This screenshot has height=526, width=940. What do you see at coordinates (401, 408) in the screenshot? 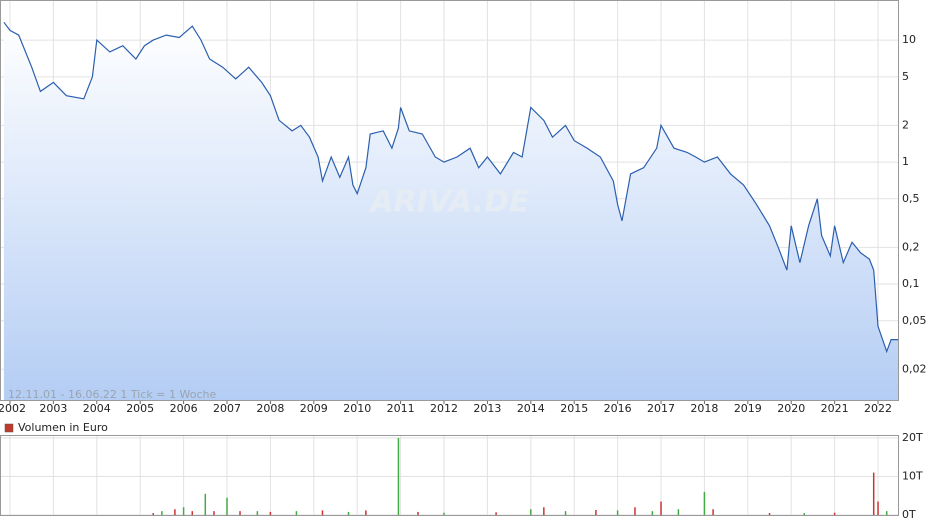
I see `x-tick-label: 2011` at bounding box center [401, 408].